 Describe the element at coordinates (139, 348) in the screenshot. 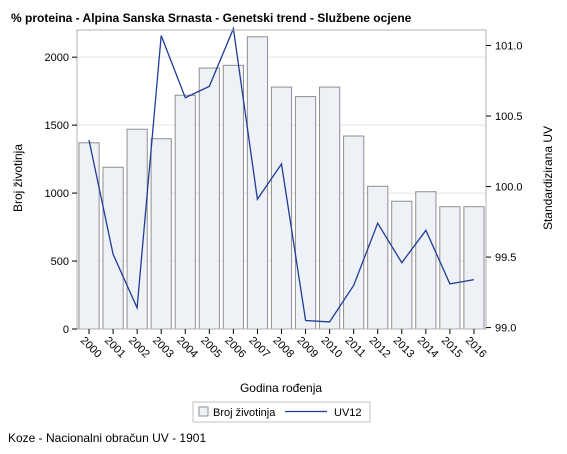

I see `x-tick-label: 2002` at that location.